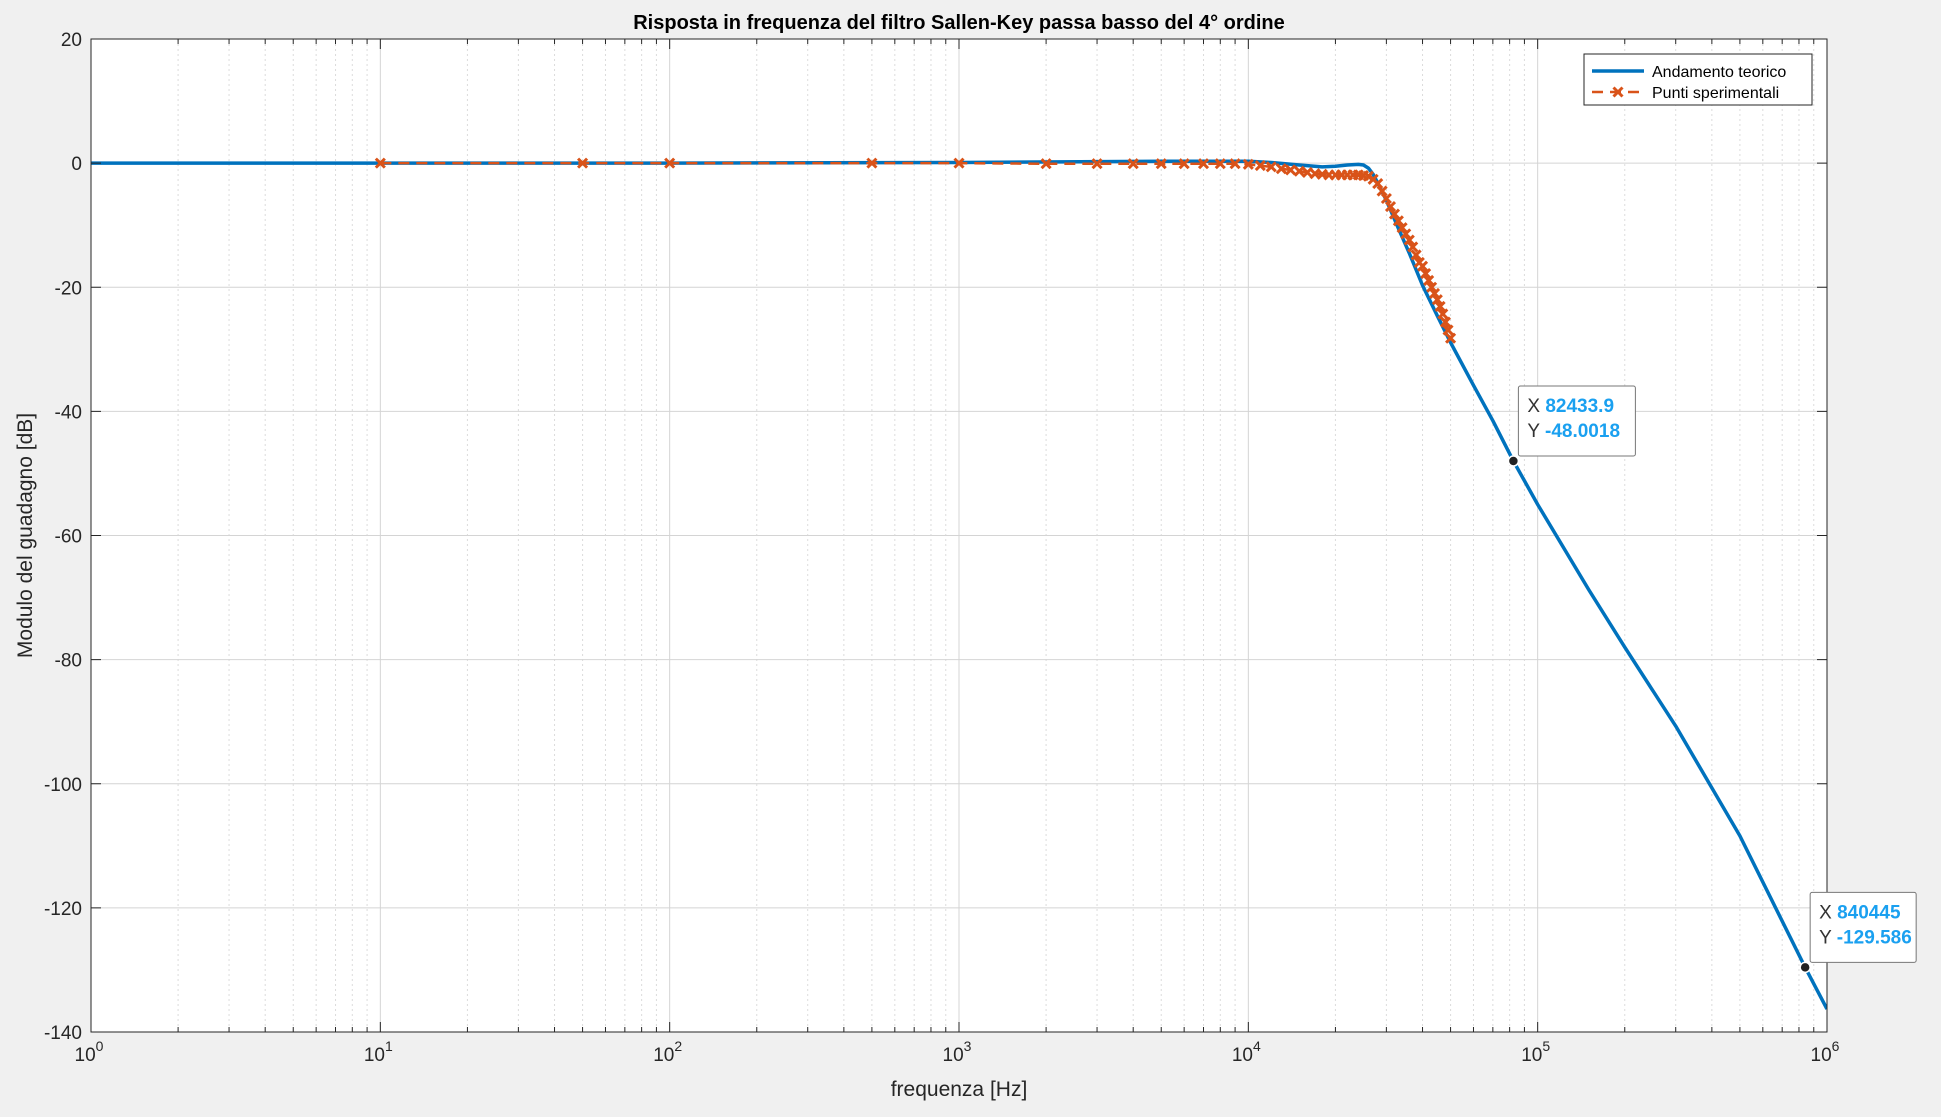  Describe the element at coordinates (1582, 431) in the screenshot. I see `datatip-y-value: -48.0018` at that location.